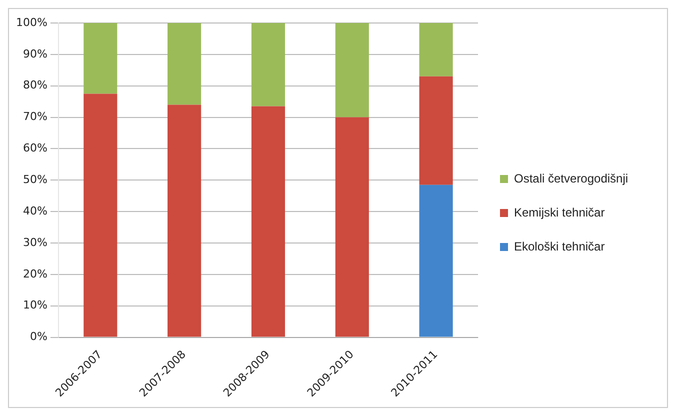 This screenshot has width=674, height=412. What do you see at coordinates (35, 53) in the screenshot?
I see `y-tick-label: 90%` at bounding box center [35, 53].